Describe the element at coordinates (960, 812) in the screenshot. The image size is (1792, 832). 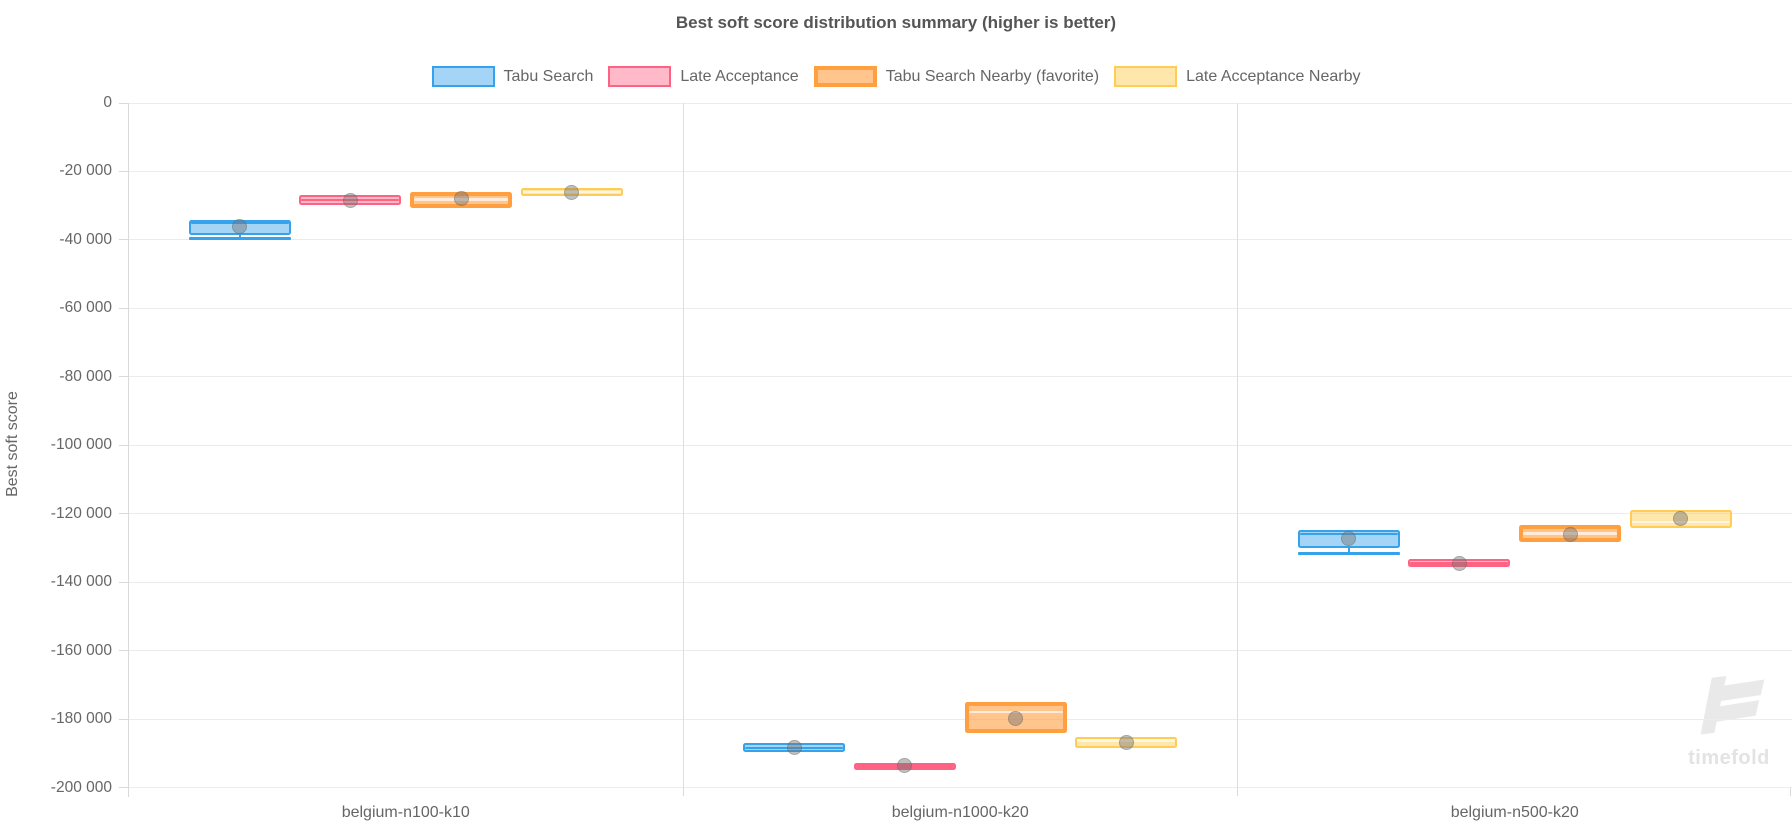
I see `x-category-label: belgium-n1000-k20` at that location.